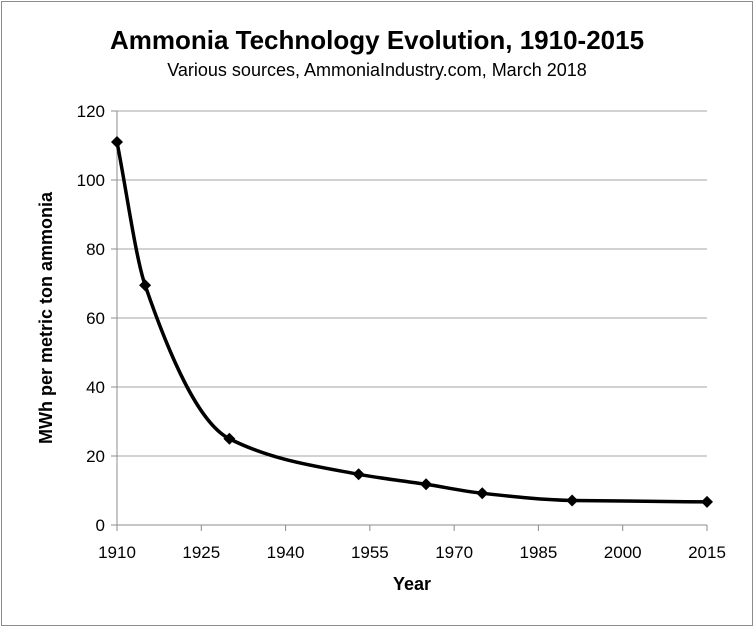  I want to click on chart-title: Ammonia Technology Evolution, 1910-2015, so click(377, 40).